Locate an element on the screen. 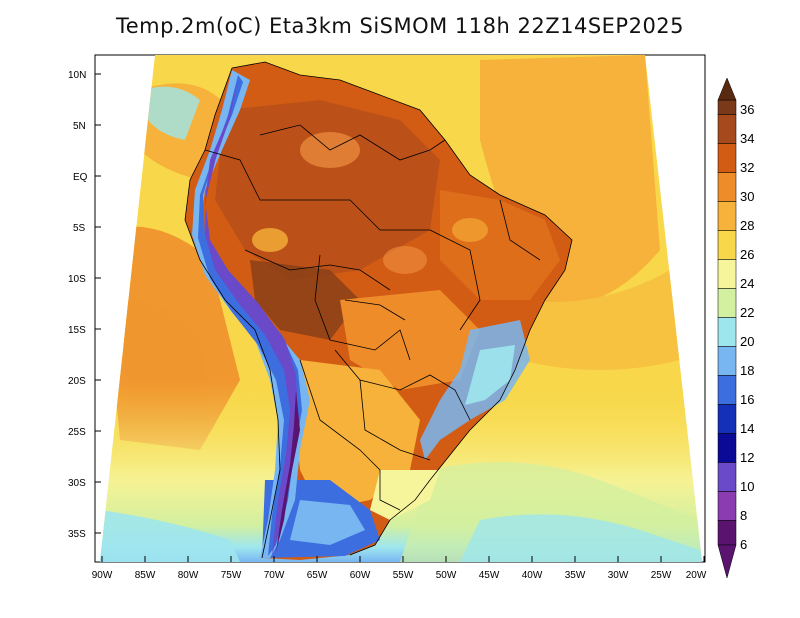 The width and height of the screenshot is (800, 618). colorbar-label: 14 is located at coordinates (747, 428).